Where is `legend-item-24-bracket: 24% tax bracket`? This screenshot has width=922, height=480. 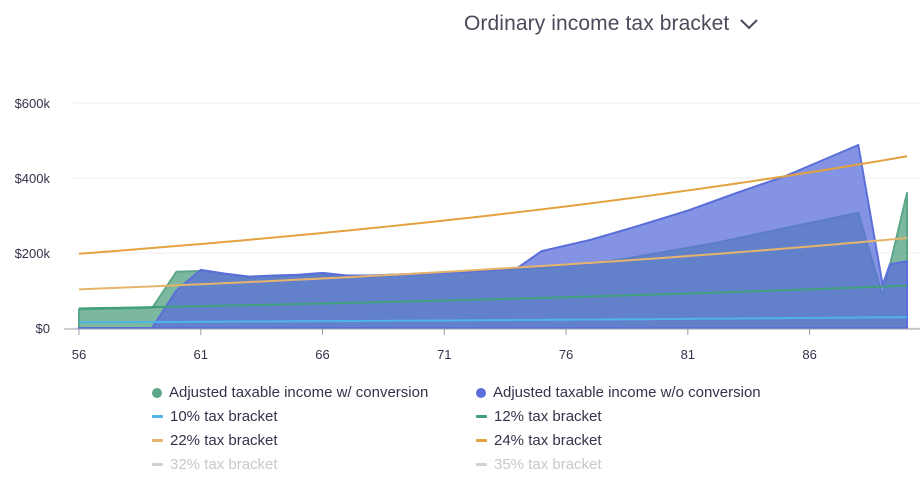
legend-item-24-bracket: 24% tax bracket is located at coordinates (539, 440).